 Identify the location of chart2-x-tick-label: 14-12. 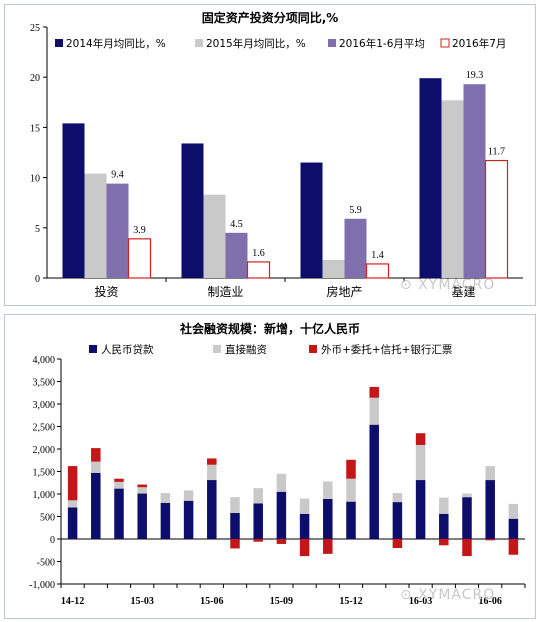
(72, 601).